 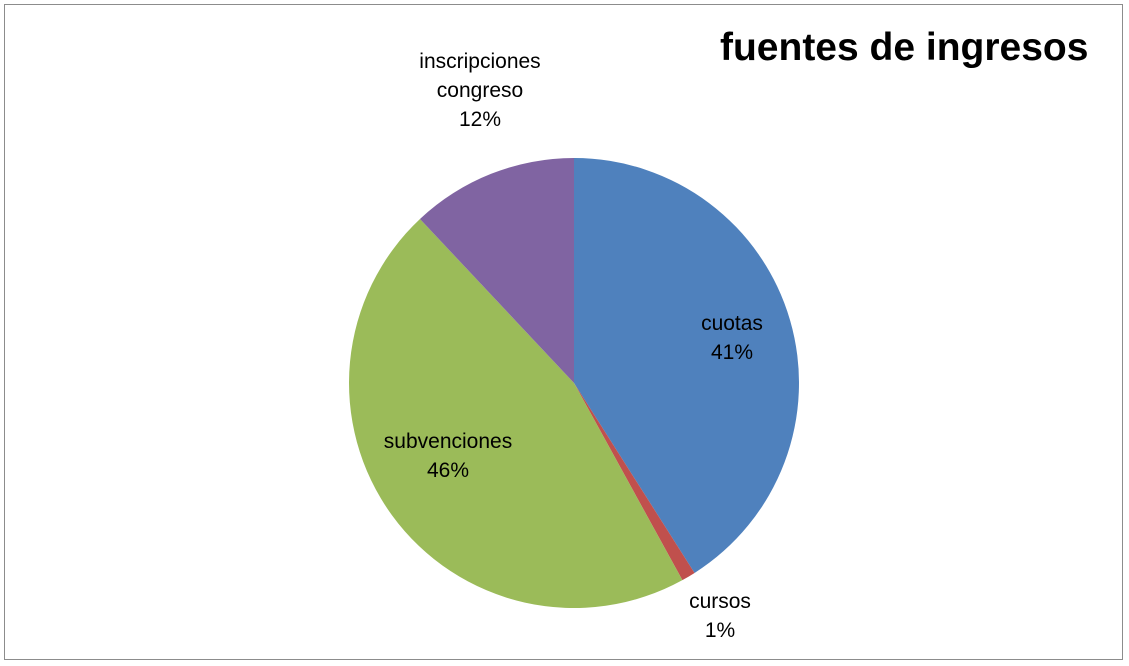 I want to click on data-label-category: cursos, so click(x=720, y=601).